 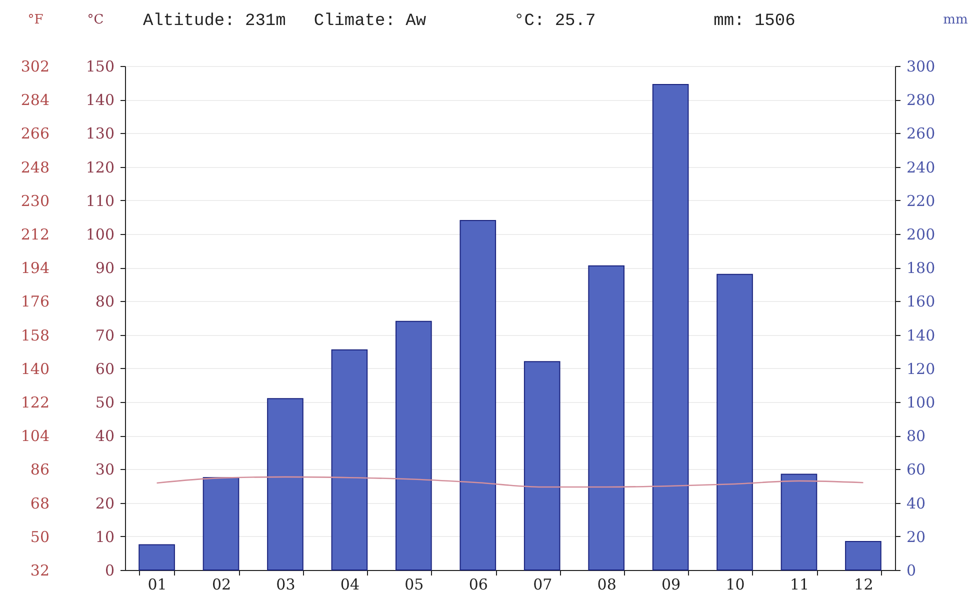 What do you see at coordinates (35, 201) in the screenshot?
I see `y3-tick-label: 230` at bounding box center [35, 201].